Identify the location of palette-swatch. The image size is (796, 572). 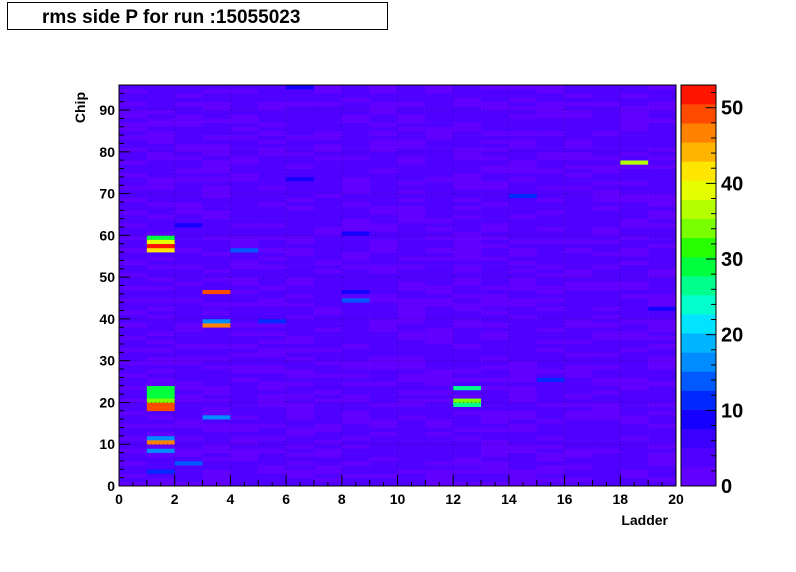
(698, 190).